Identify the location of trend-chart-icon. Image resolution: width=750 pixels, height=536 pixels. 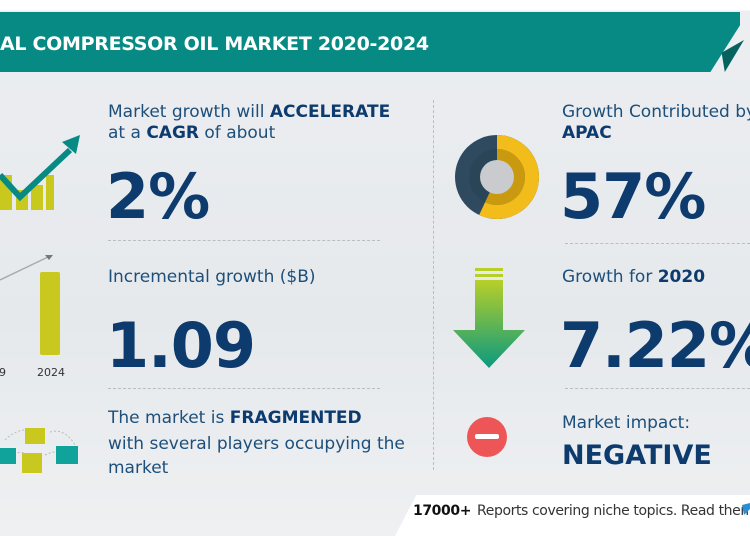
(40, 172).